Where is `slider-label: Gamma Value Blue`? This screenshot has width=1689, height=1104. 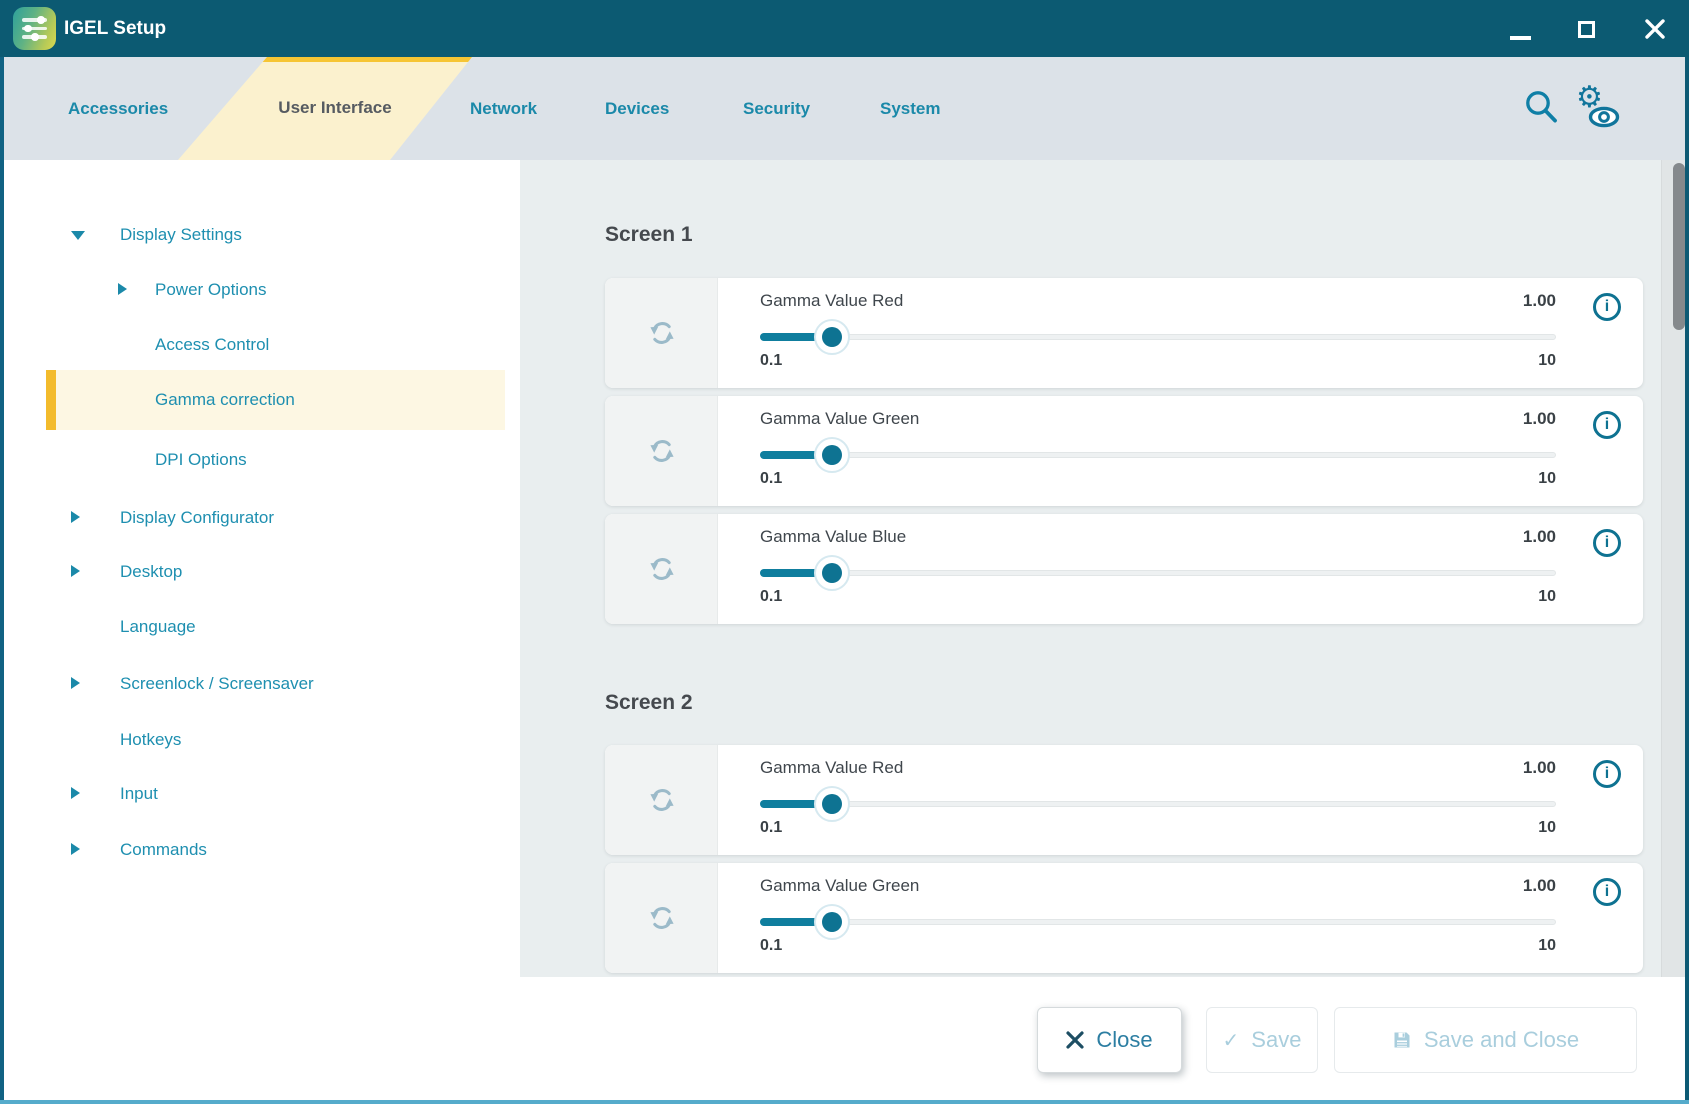 slider-label: Gamma Value Blue is located at coordinates (833, 536).